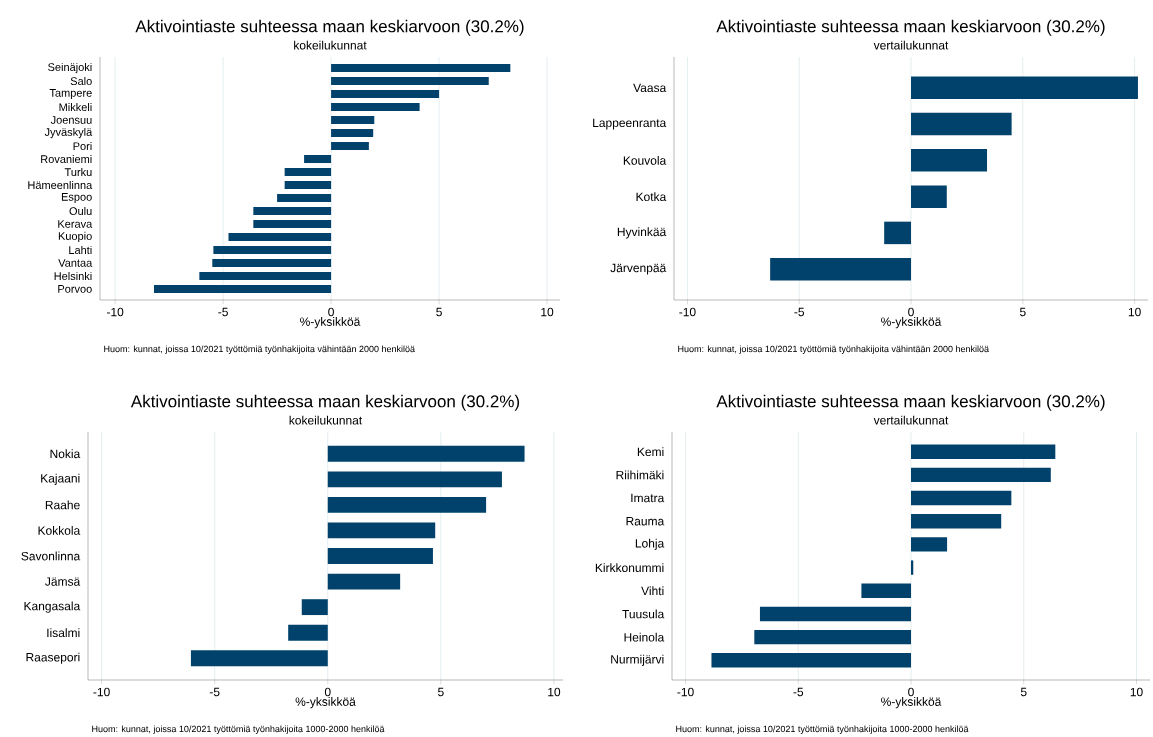 This screenshot has height=737, width=1153. What do you see at coordinates (75, 107) in the screenshot?
I see `y-tick-label: Mikkeli` at bounding box center [75, 107].